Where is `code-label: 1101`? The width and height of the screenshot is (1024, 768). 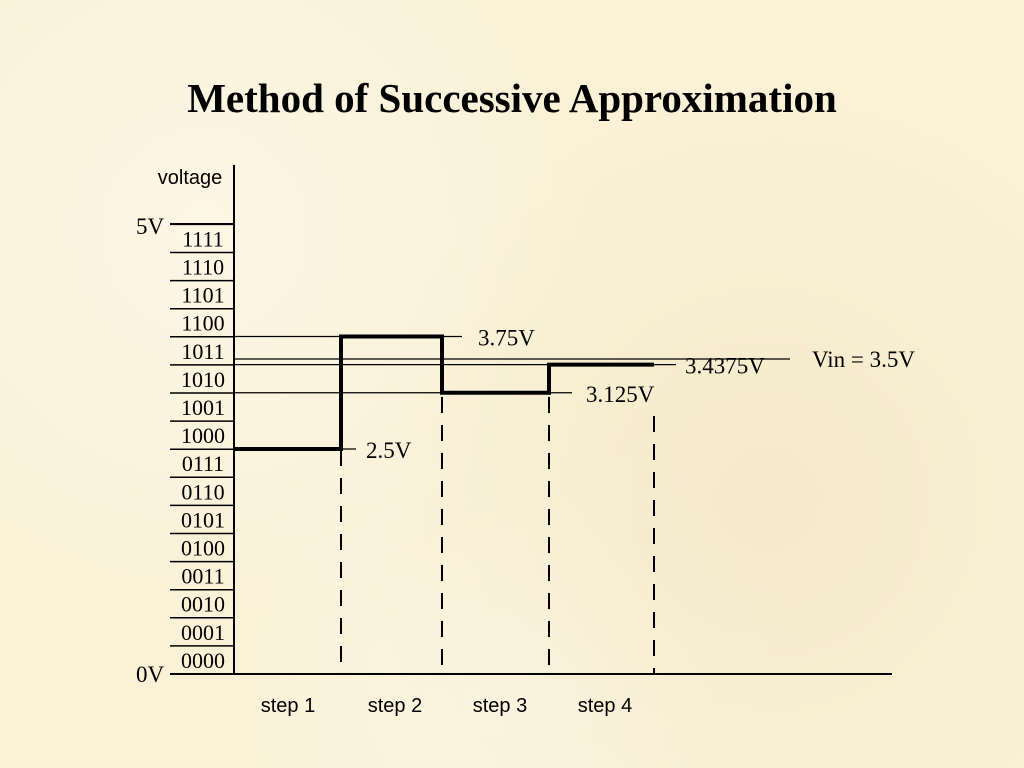 code-label: 1101 is located at coordinates (202, 295).